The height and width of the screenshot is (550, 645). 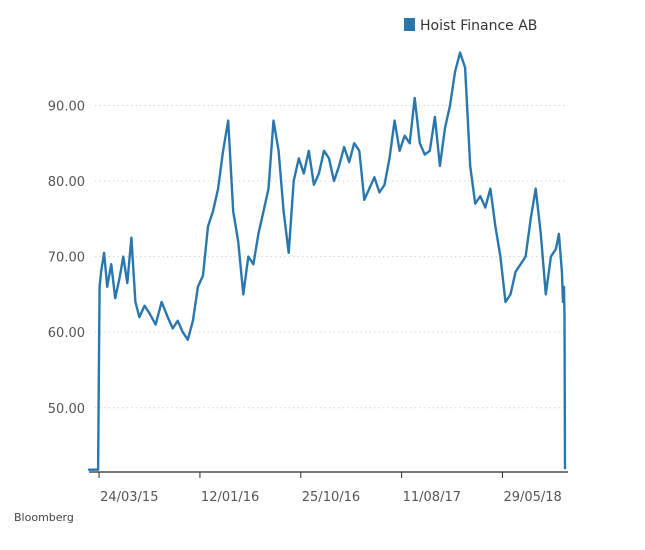 I want to click on y-tick-label: 70.00, so click(x=66, y=258).